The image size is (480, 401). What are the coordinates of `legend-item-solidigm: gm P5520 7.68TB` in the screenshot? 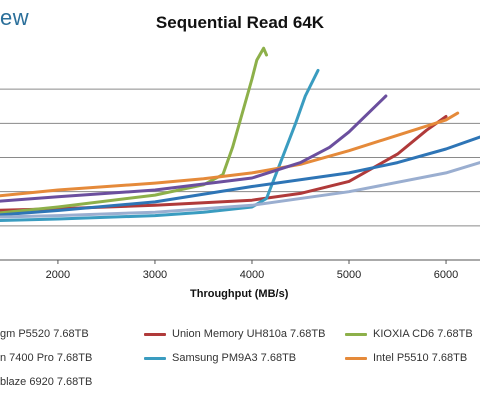 It's located at (44, 334).